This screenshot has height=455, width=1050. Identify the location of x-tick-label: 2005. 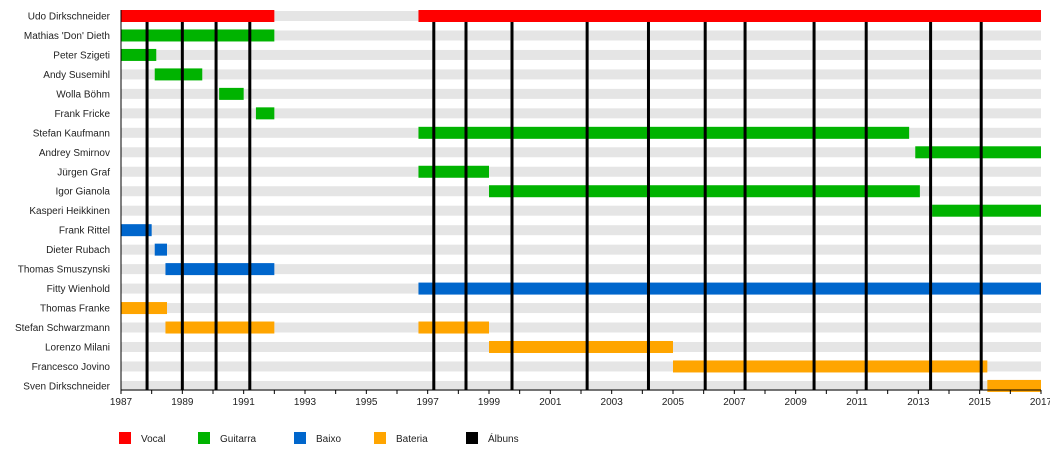
(673, 402).